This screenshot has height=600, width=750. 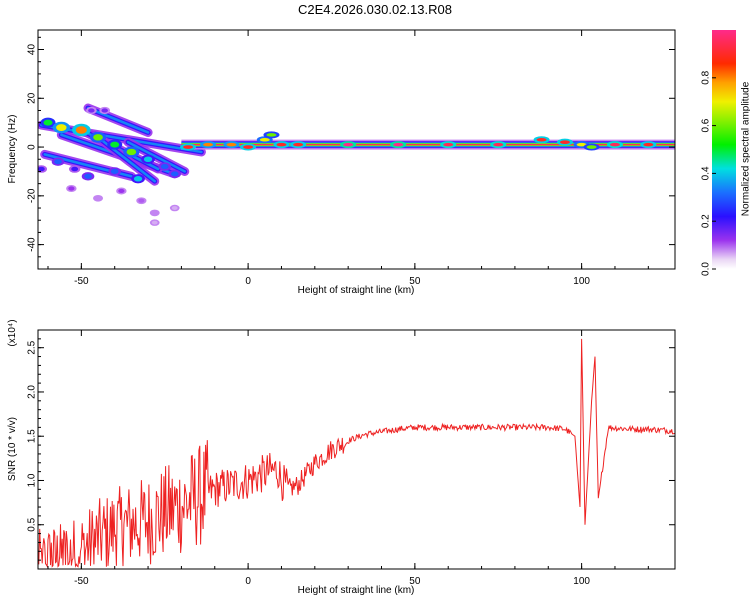 I want to click on spectrogram-ytick-label: 0, so click(x=32, y=147).